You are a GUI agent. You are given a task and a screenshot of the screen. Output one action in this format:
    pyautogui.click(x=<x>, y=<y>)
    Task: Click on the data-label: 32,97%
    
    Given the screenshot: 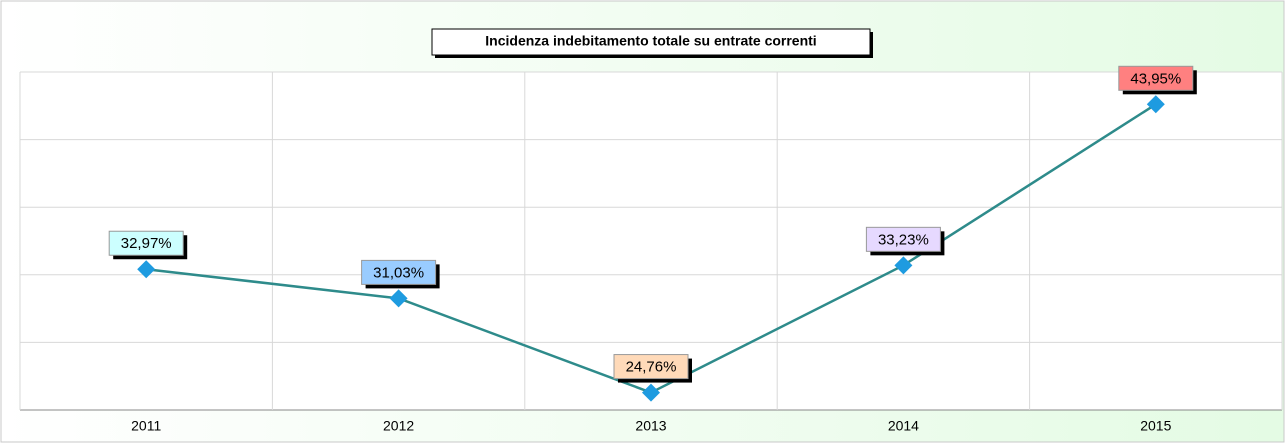 What is the action you would take?
    pyautogui.click(x=146, y=243)
    